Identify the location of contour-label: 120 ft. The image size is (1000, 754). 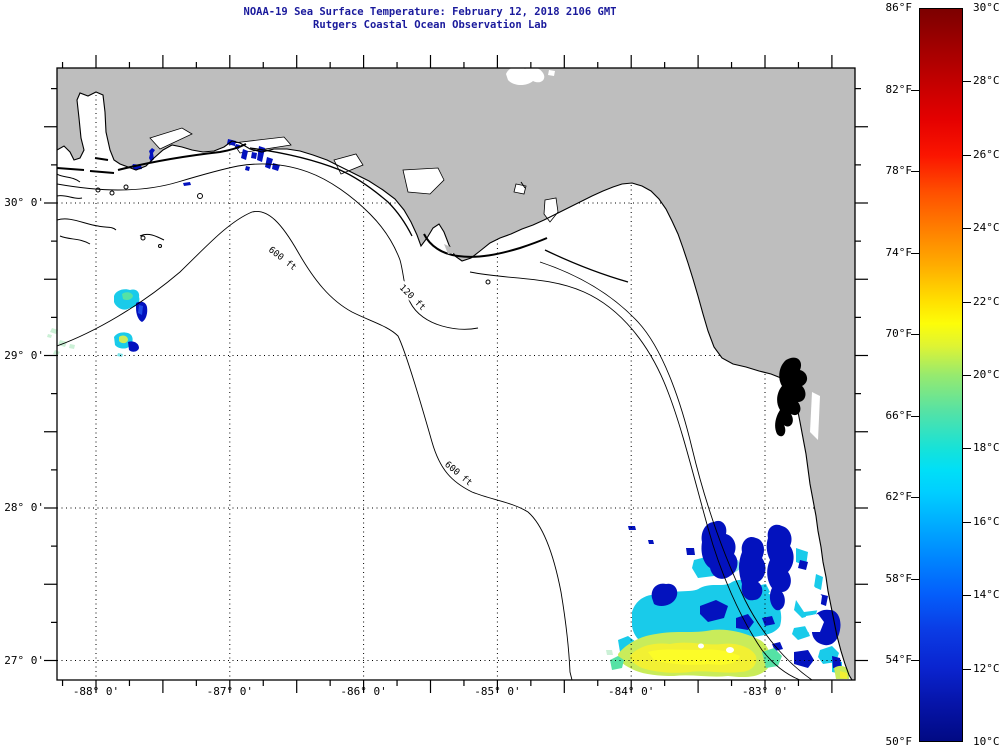
(413, 297).